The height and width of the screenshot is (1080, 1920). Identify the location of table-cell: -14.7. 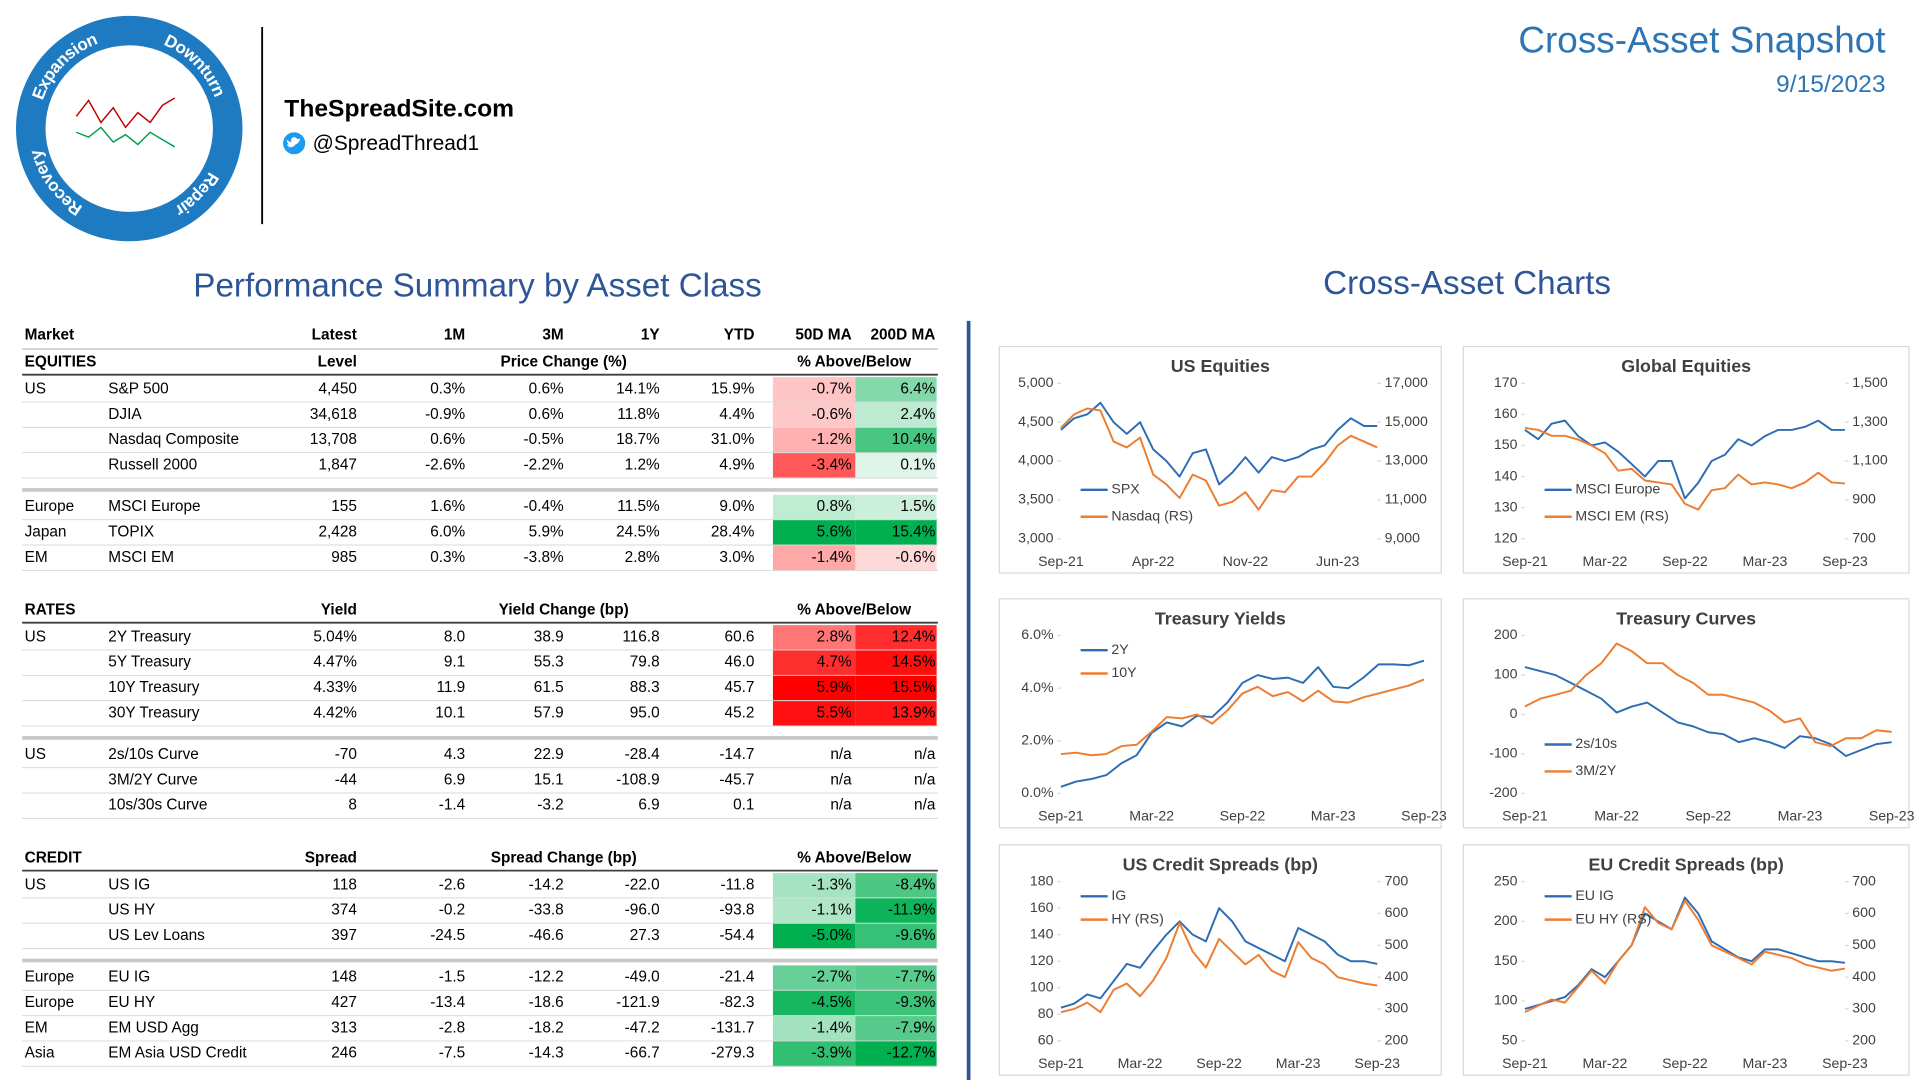
(736, 754).